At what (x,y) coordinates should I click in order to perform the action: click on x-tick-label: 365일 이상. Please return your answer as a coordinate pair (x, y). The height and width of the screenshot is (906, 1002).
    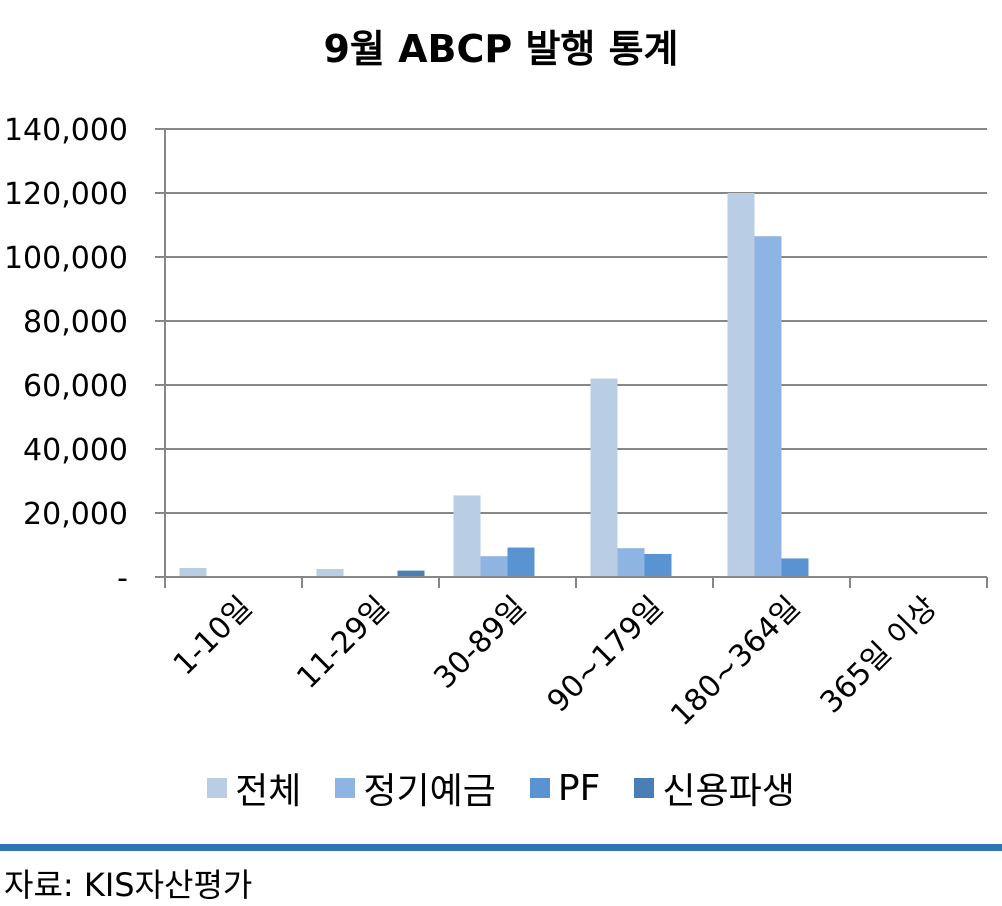
    Looking at the image, I should click on (879, 655).